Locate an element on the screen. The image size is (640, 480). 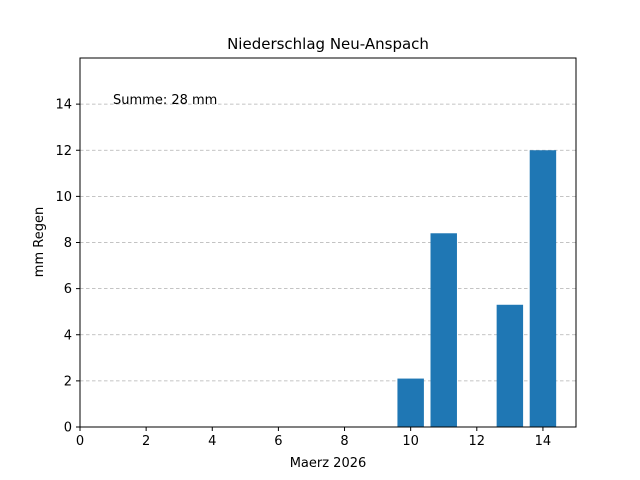
x-tick-label-4: 4 is located at coordinates (212, 441).